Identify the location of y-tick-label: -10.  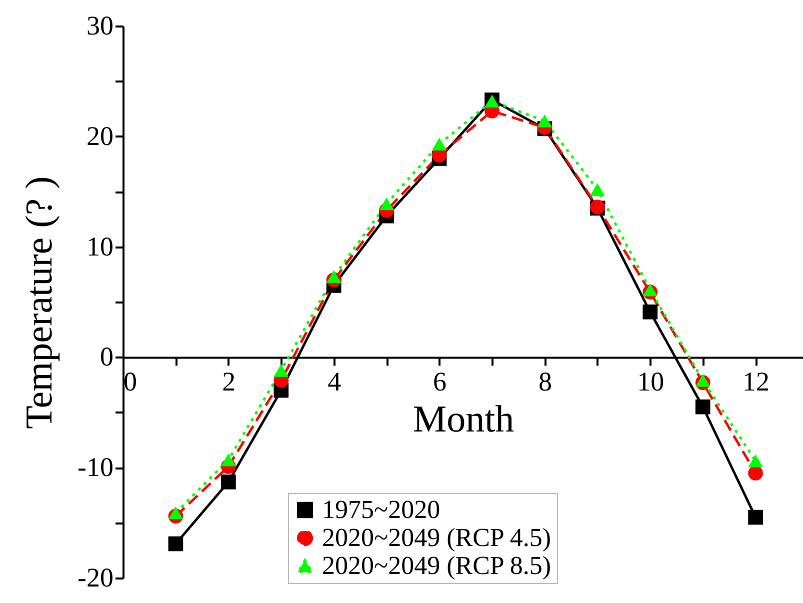
(96, 467).